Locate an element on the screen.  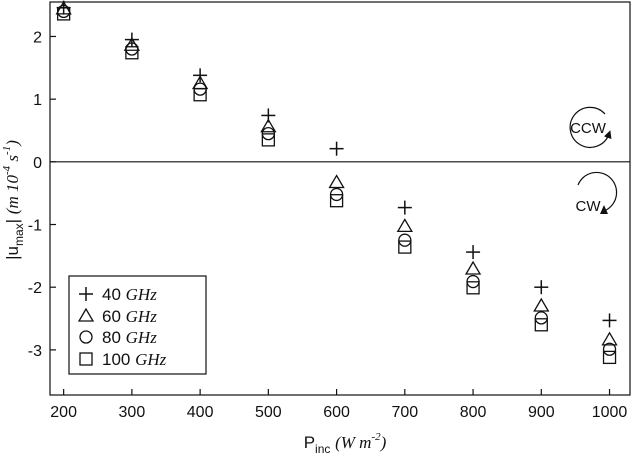
x-tick-label: 200 is located at coordinates (63, 412).